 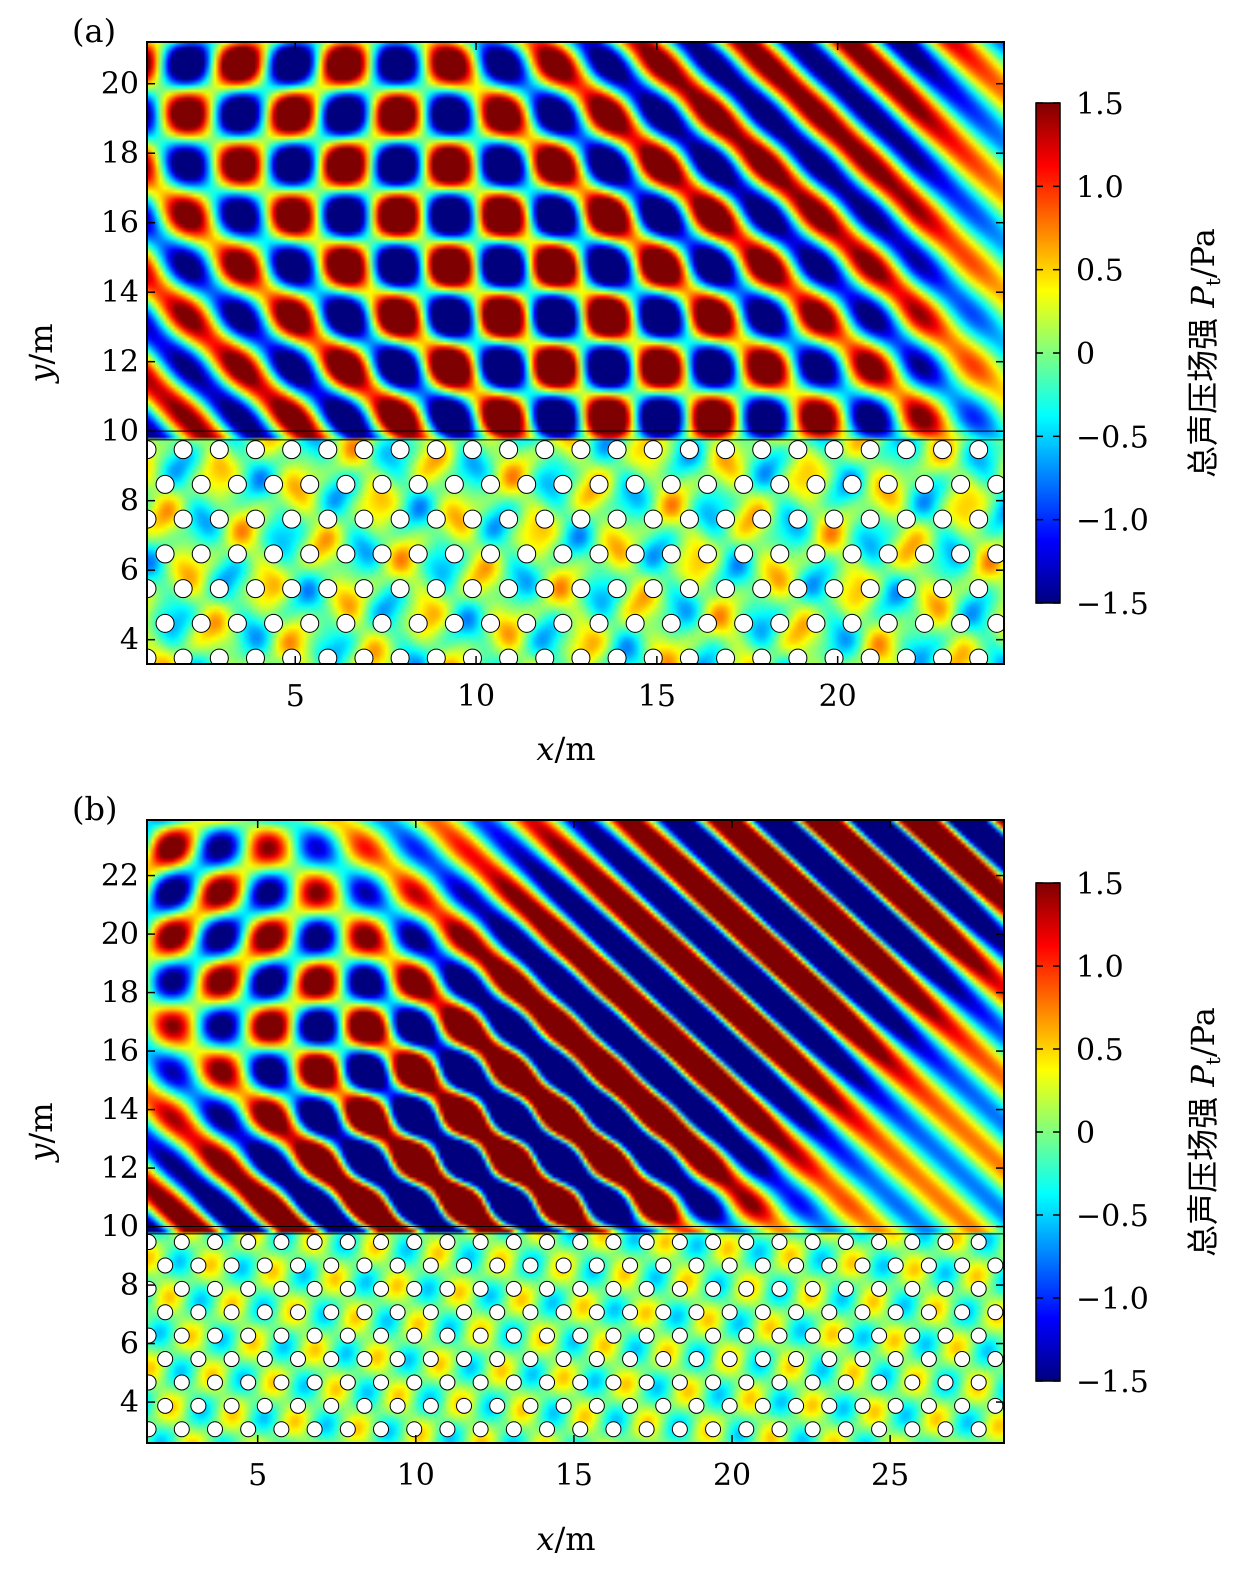 What do you see at coordinates (1112, 437) in the screenshot?
I see `colorbar-tick-label: −0.5` at bounding box center [1112, 437].